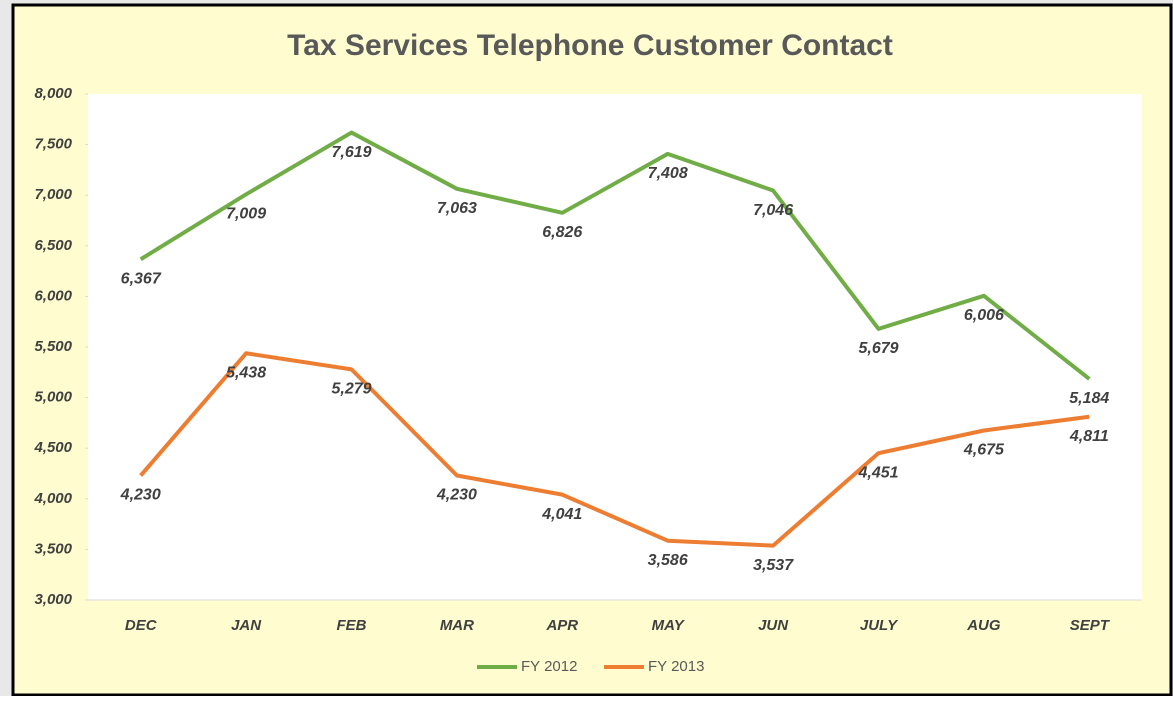 Image resolution: width=1173 pixels, height=701 pixels. I want to click on data-label: 6,826, so click(562, 232).